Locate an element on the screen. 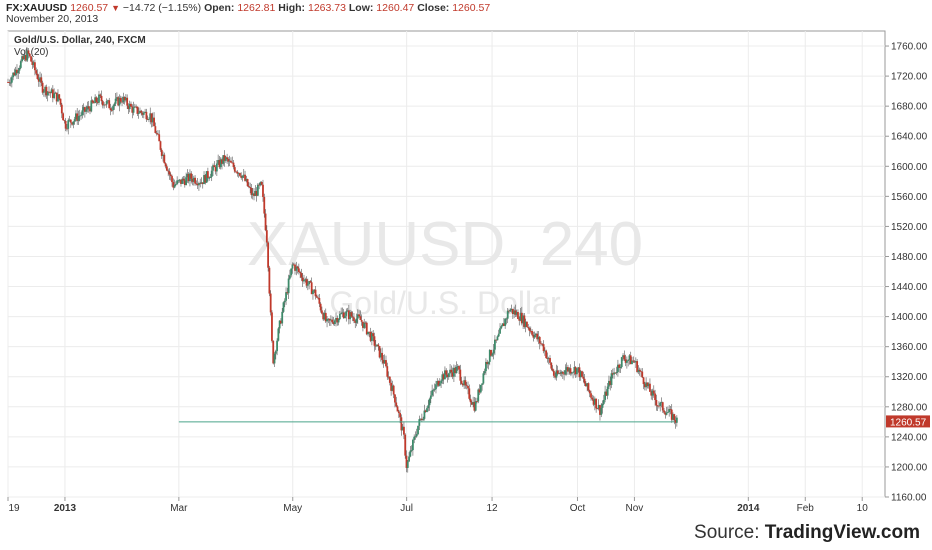 This screenshot has height=550, width=932. last-price: 1260.57 is located at coordinates (89, 8).